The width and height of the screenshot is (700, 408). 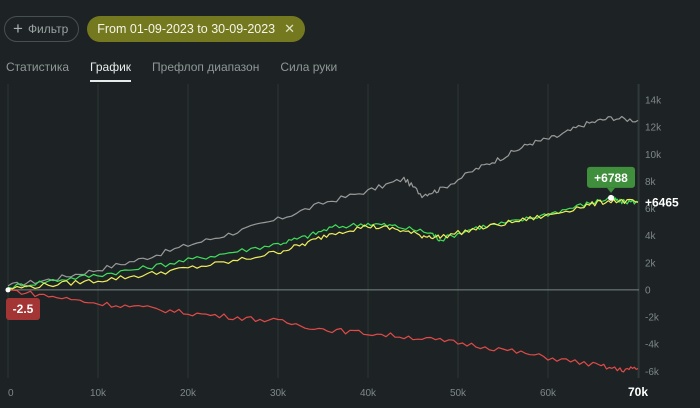 What do you see at coordinates (368, 393) in the screenshot?
I see `x-tick-label: 40k` at bounding box center [368, 393].